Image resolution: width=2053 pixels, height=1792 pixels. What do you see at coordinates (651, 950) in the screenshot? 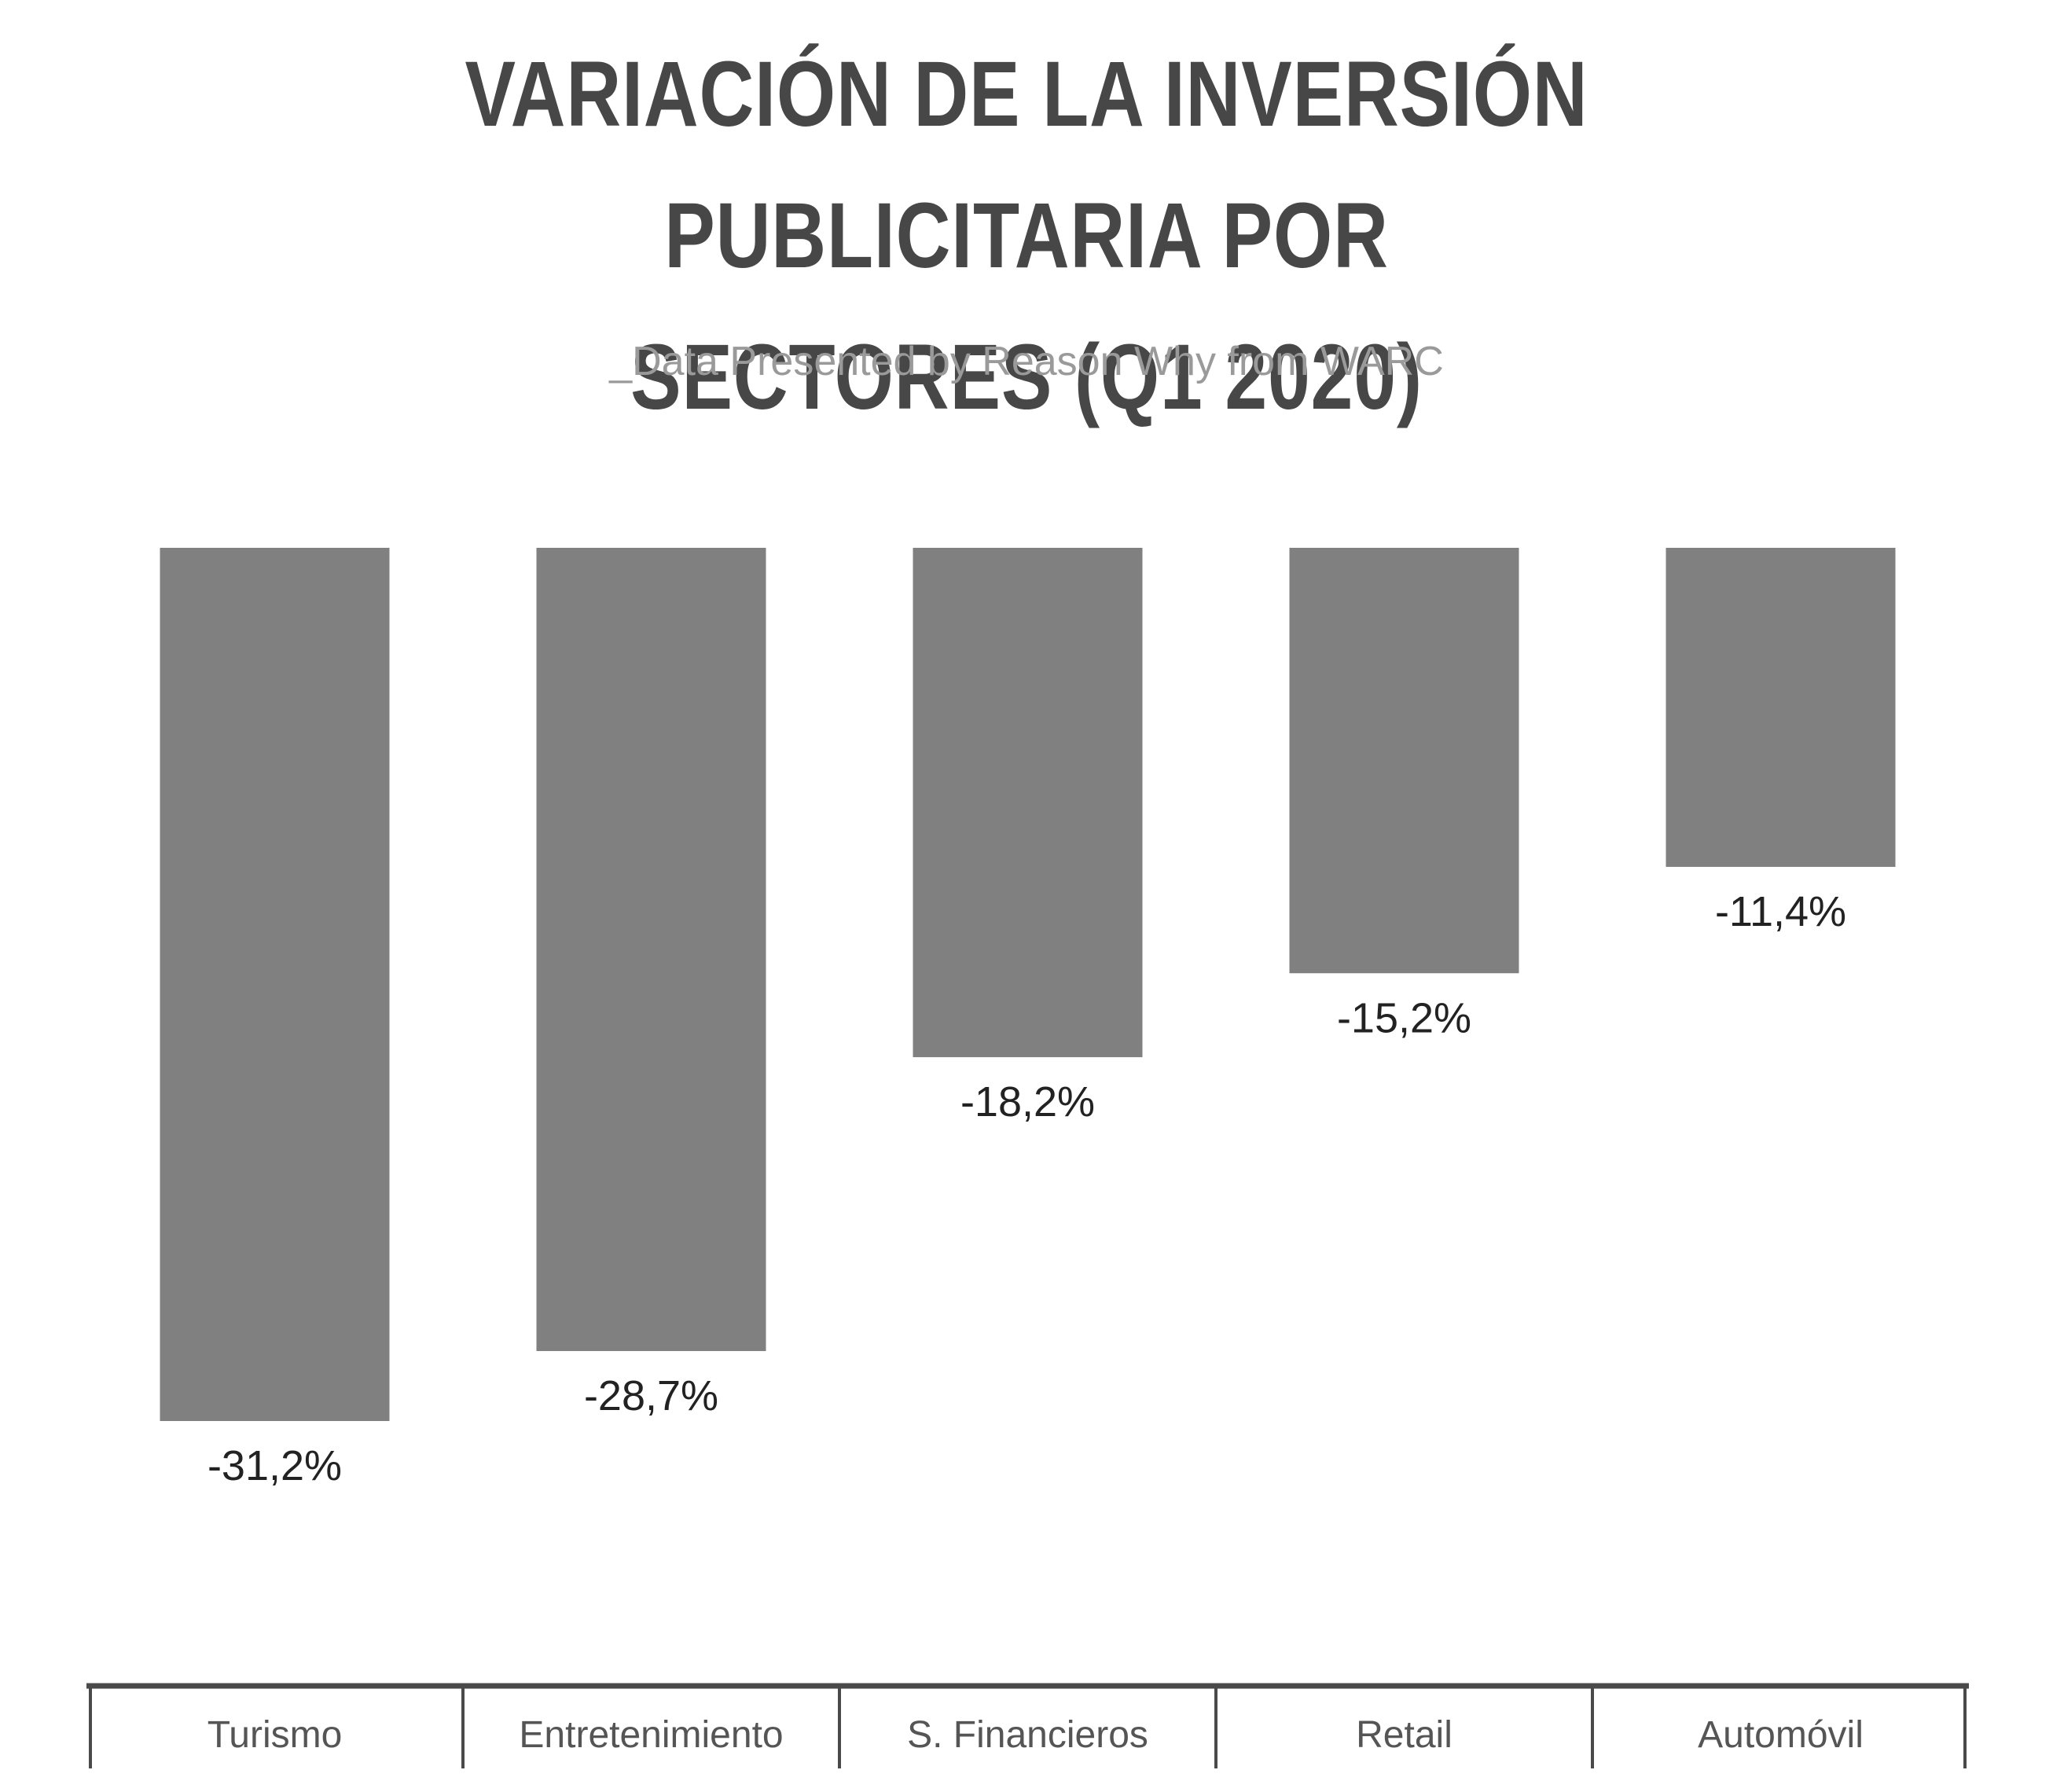
I see `bar-entretenimiento` at bounding box center [651, 950].